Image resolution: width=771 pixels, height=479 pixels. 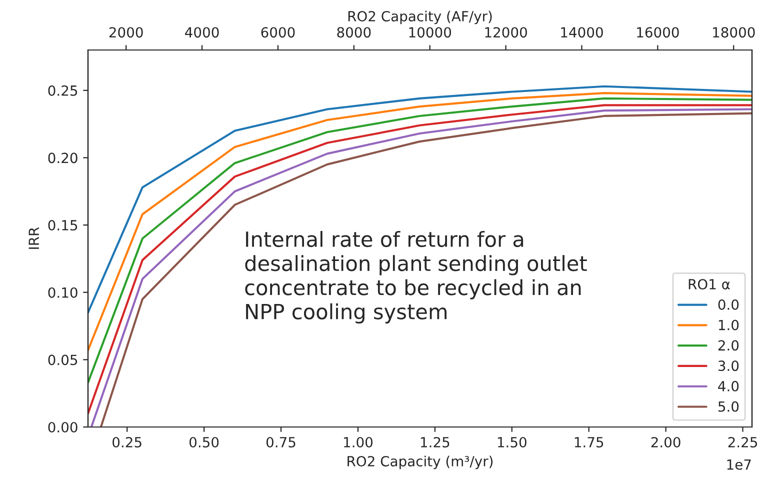 I want to click on x2-tick-label: 14000, so click(x=582, y=32).